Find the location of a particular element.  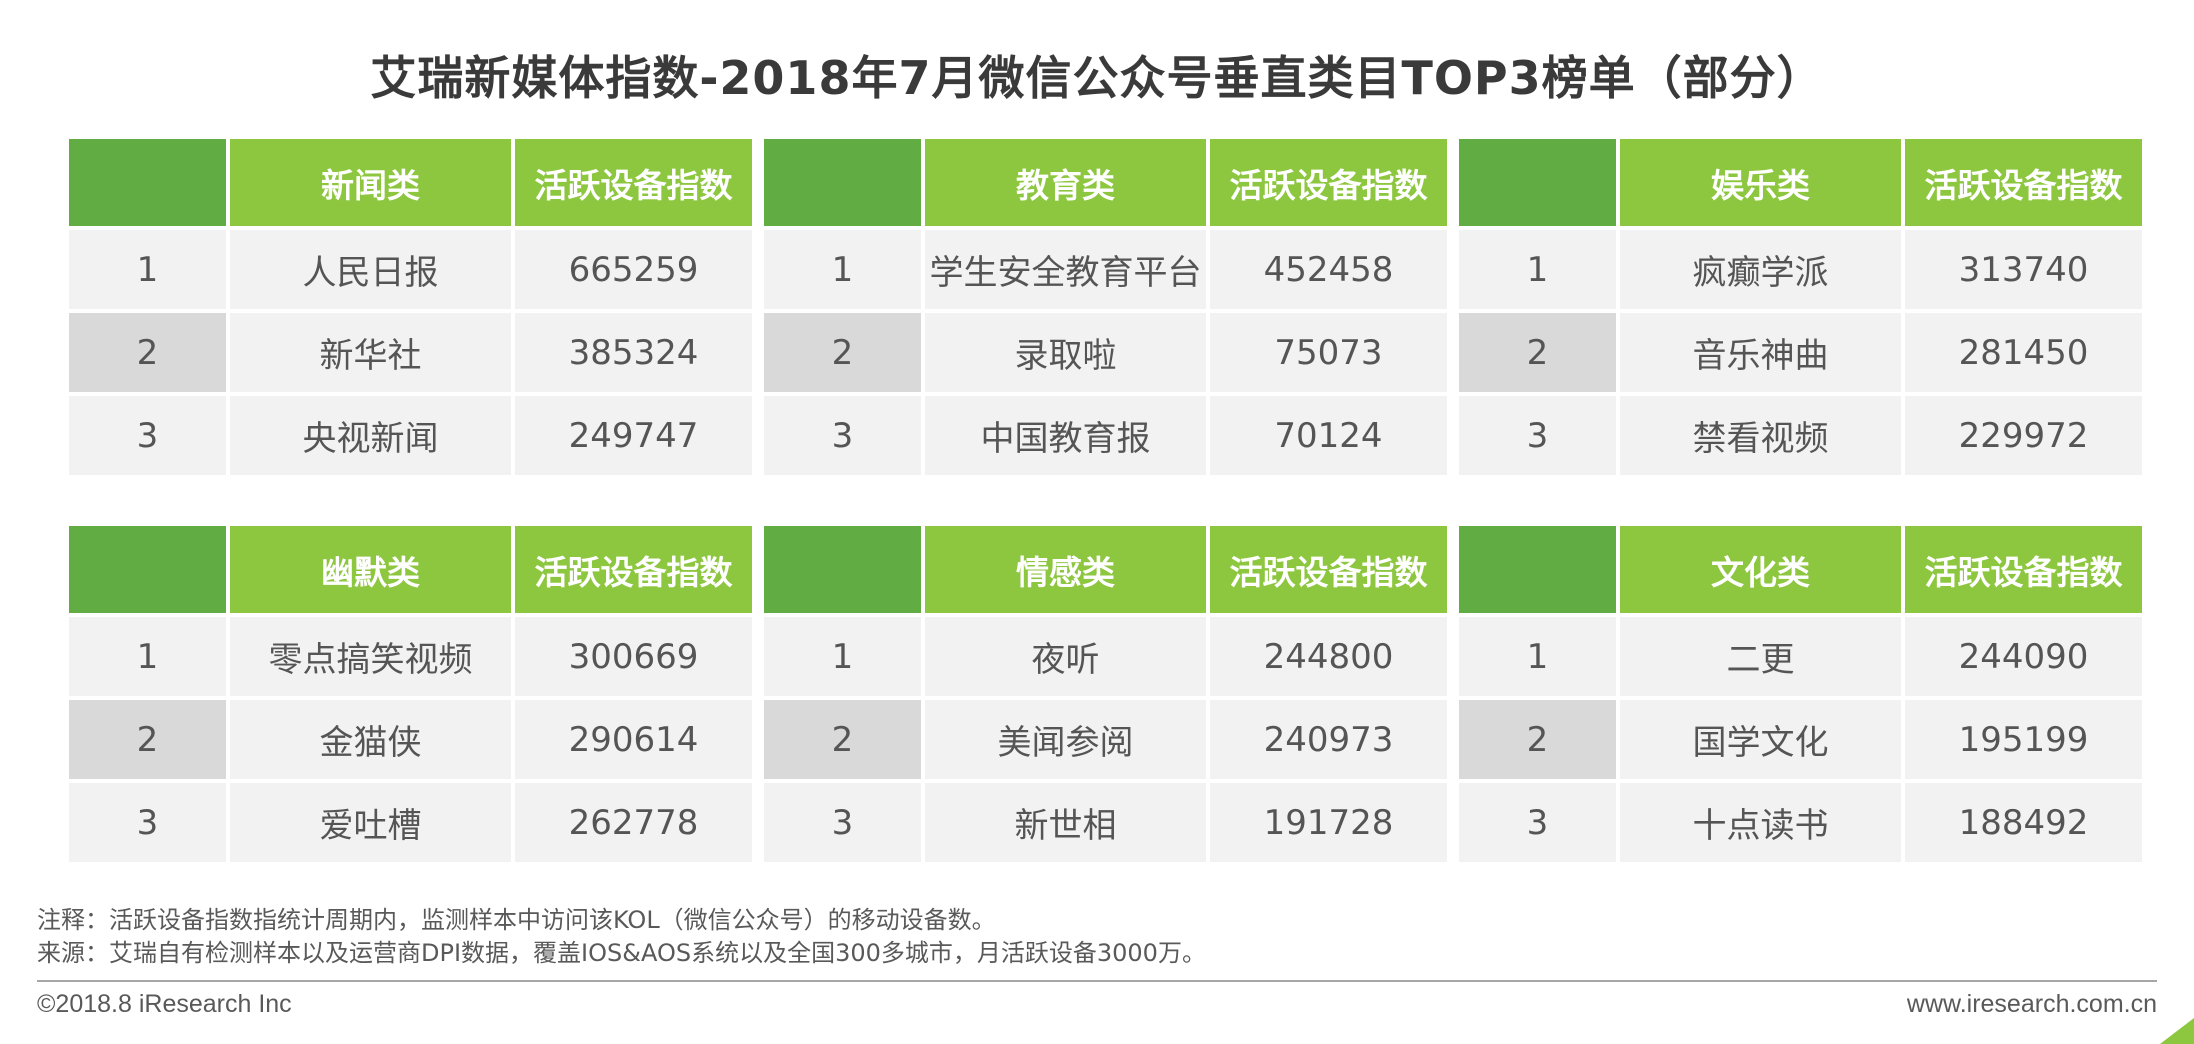

header-category: 新闻类 is located at coordinates (370, 182).